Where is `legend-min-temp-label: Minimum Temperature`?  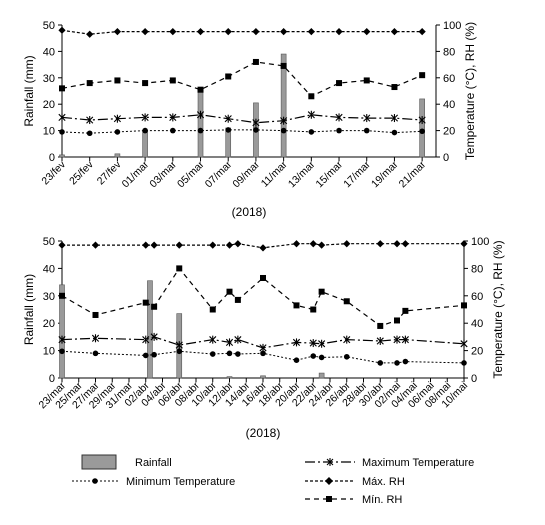 legend-min-temp-label: Minimum Temperature is located at coordinates (180, 482).